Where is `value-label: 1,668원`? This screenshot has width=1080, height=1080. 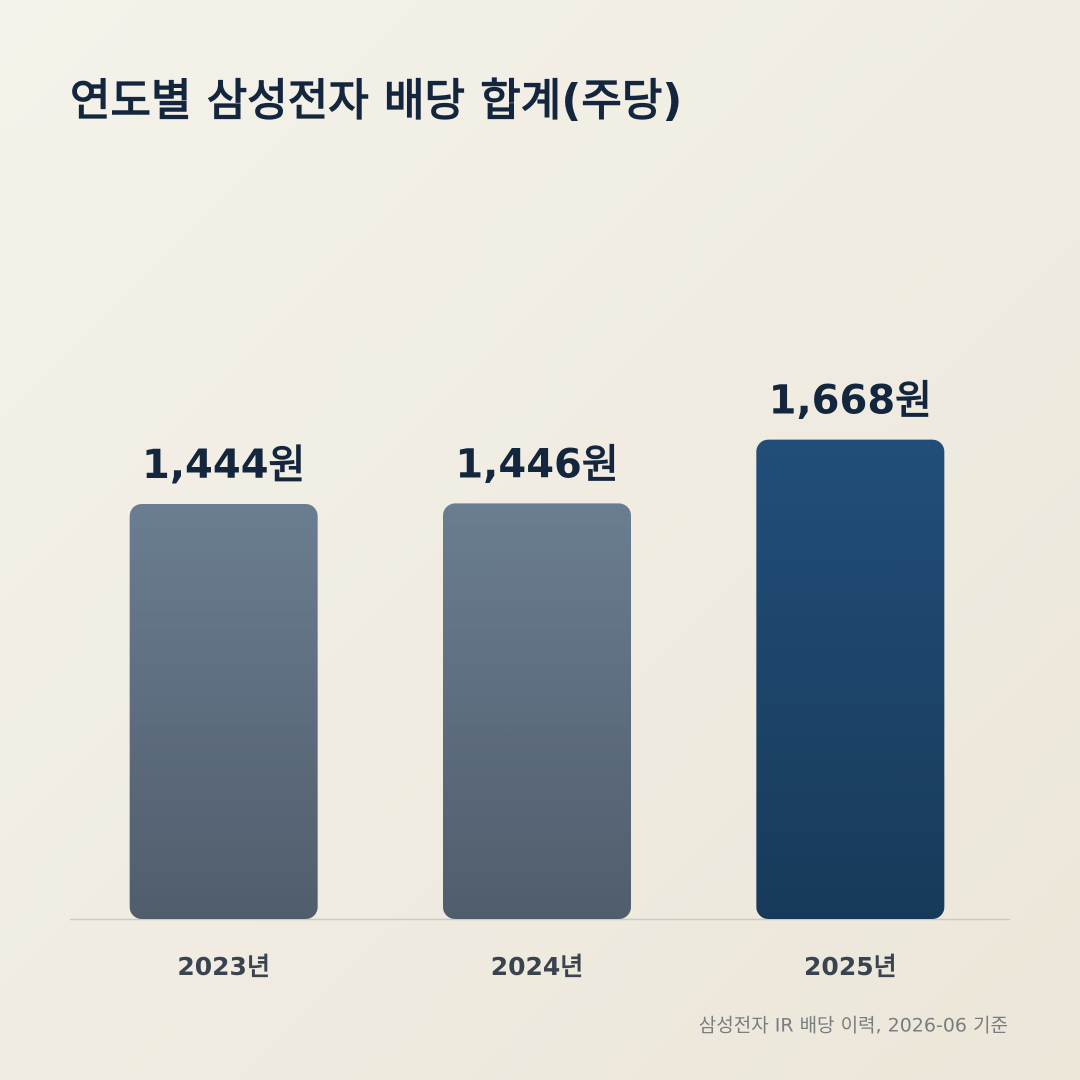
value-label: 1,668원 is located at coordinates (850, 401).